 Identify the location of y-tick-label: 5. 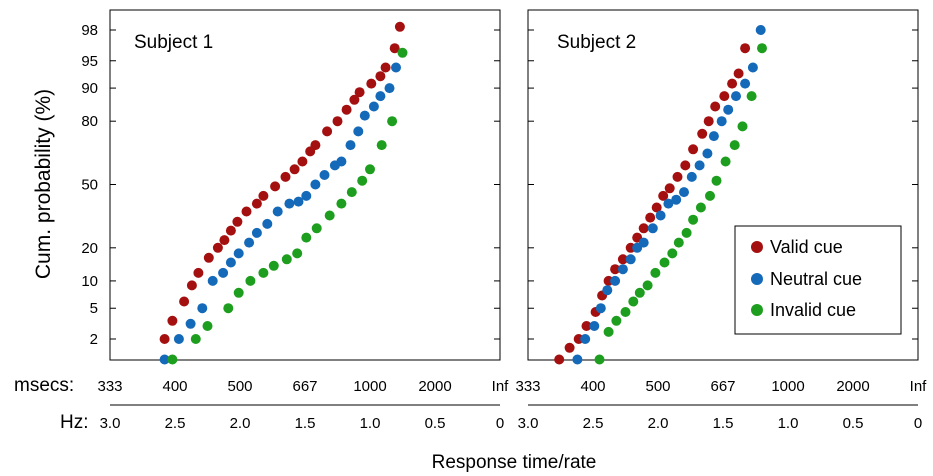
(94, 308).